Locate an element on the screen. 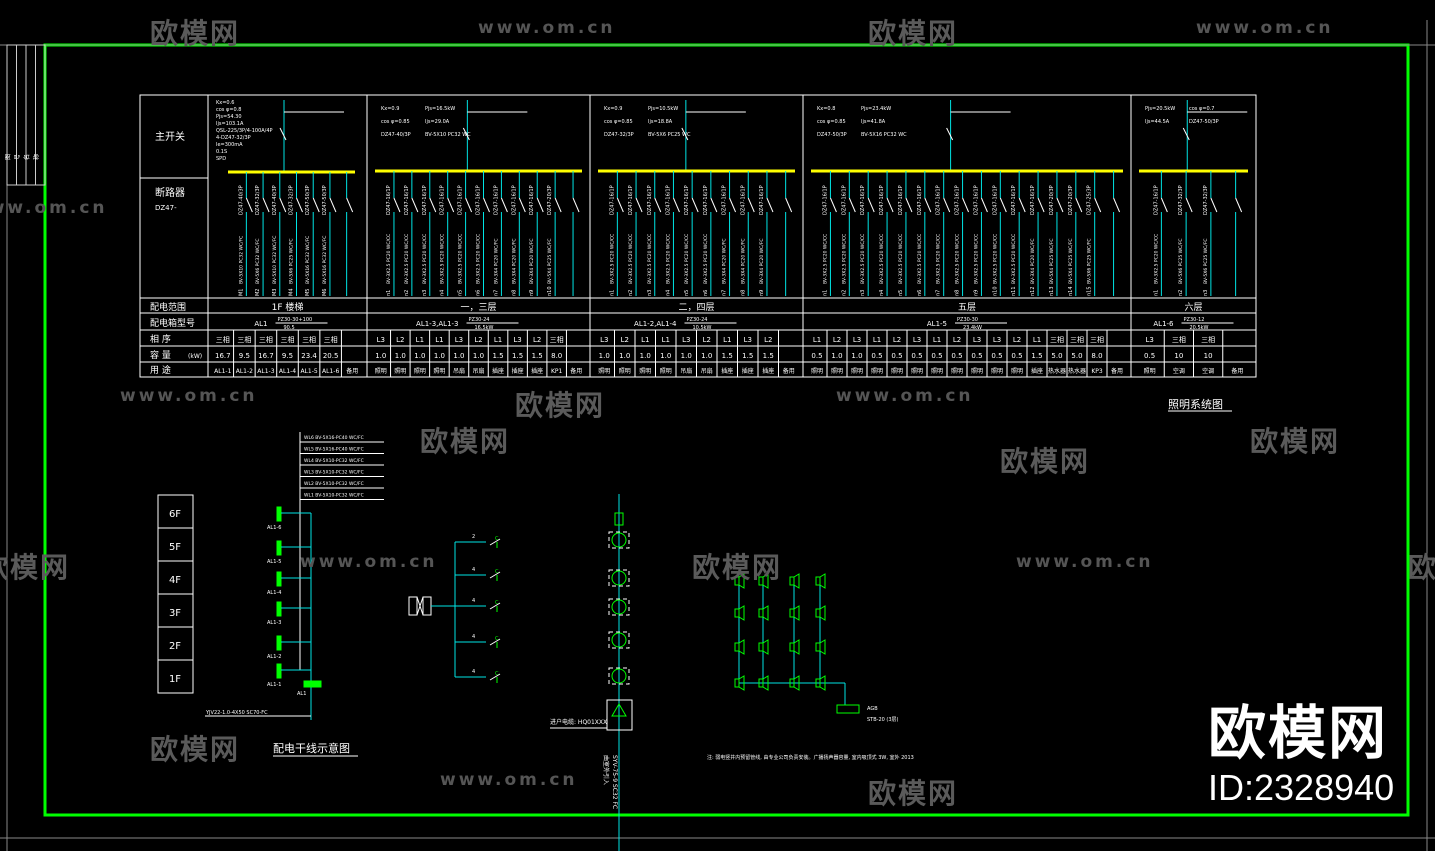 This screenshot has width=1435, height=851. circuit-label: n1 is located at coordinates (612, 293).